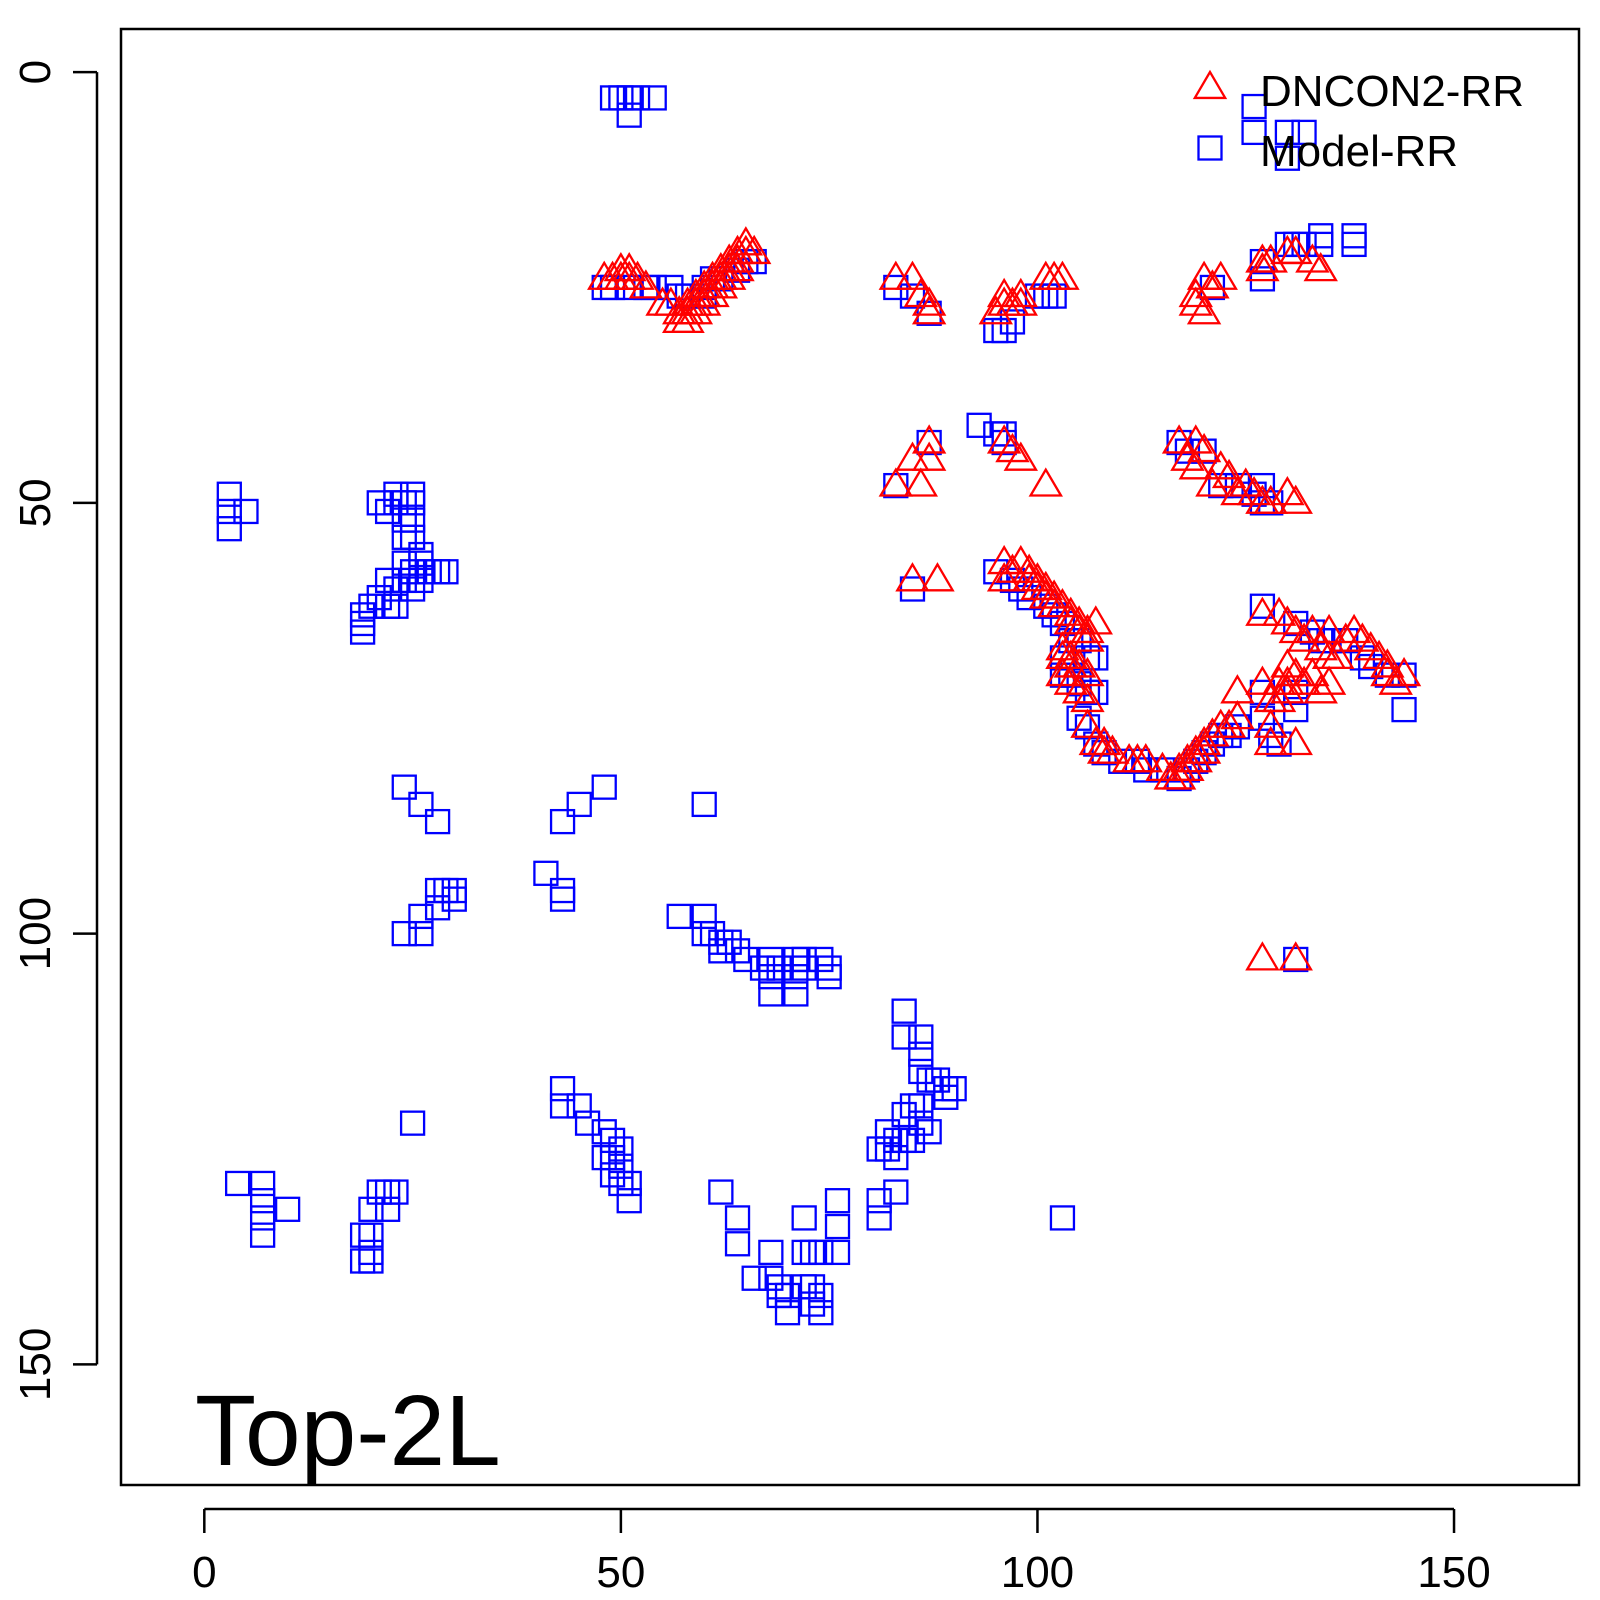 Image resolution: width=1600 pixels, height=1600 pixels. Describe the element at coordinates (1358, 121) in the screenshot. I see `legend: DNCON2-RR Model-RR` at that location.